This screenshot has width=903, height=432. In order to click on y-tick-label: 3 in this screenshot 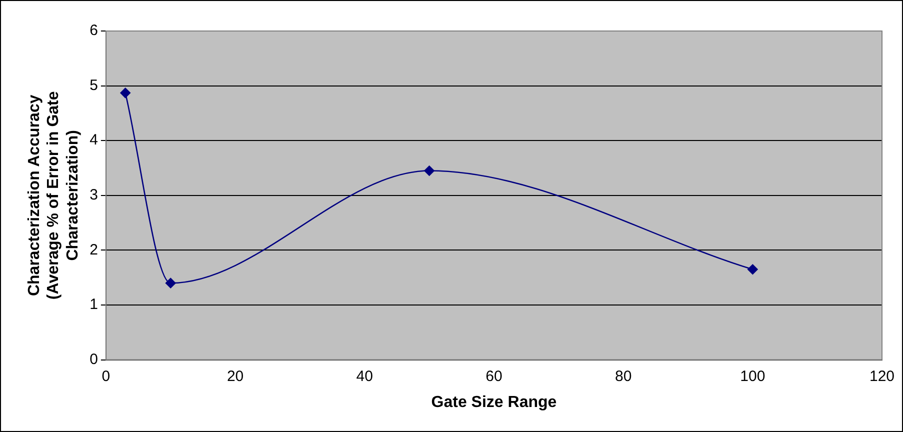, I will do `click(94, 195)`.